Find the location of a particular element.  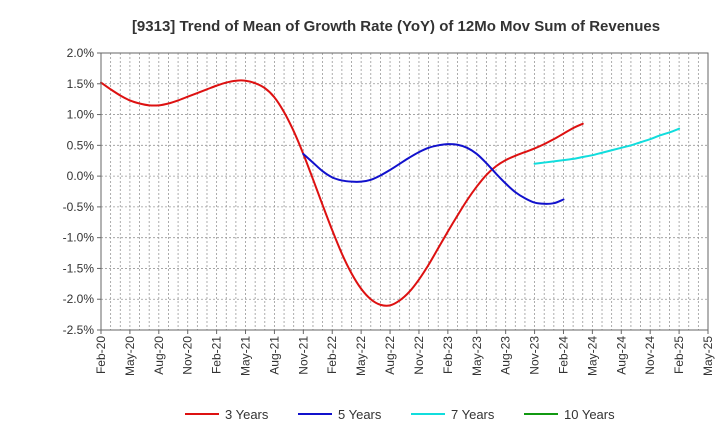

x-tick-label: May-22 is located at coordinates (361, 356).